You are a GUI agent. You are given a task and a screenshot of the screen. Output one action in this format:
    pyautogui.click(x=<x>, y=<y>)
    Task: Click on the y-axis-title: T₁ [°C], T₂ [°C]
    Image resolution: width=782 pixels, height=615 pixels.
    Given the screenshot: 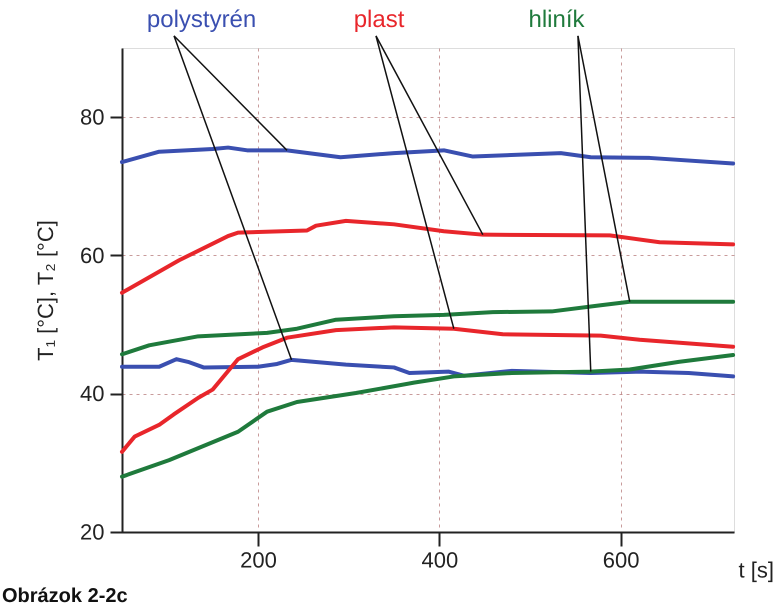 What is the action you would take?
    pyautogui.click(x=45, y=290)
    